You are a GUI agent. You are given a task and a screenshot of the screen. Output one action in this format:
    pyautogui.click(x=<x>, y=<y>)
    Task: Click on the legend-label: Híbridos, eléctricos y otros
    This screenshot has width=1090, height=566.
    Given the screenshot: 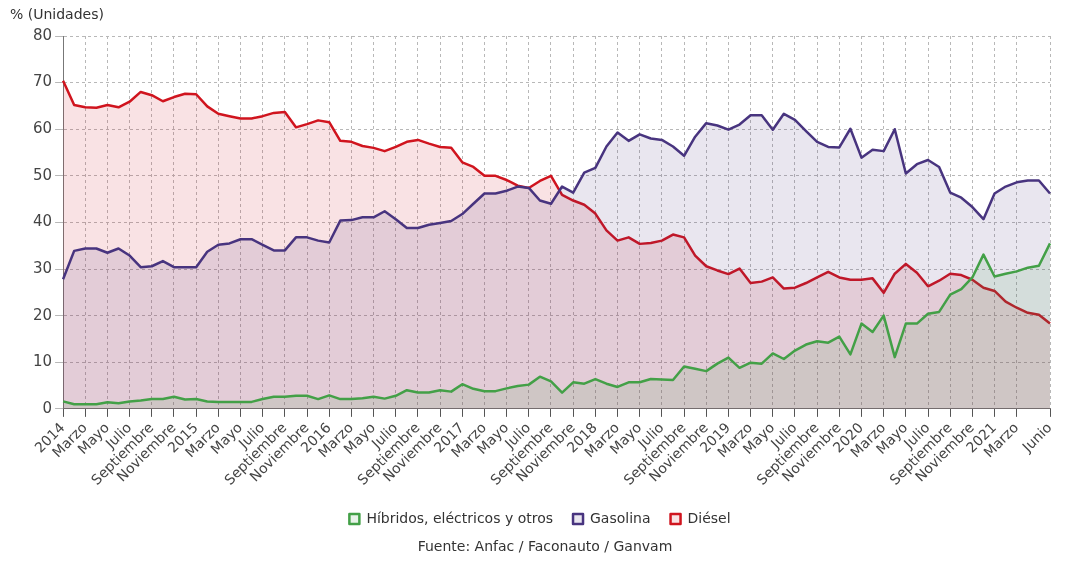 What is the action you would take?
    pyautogui.click(x=460, y=517)
    